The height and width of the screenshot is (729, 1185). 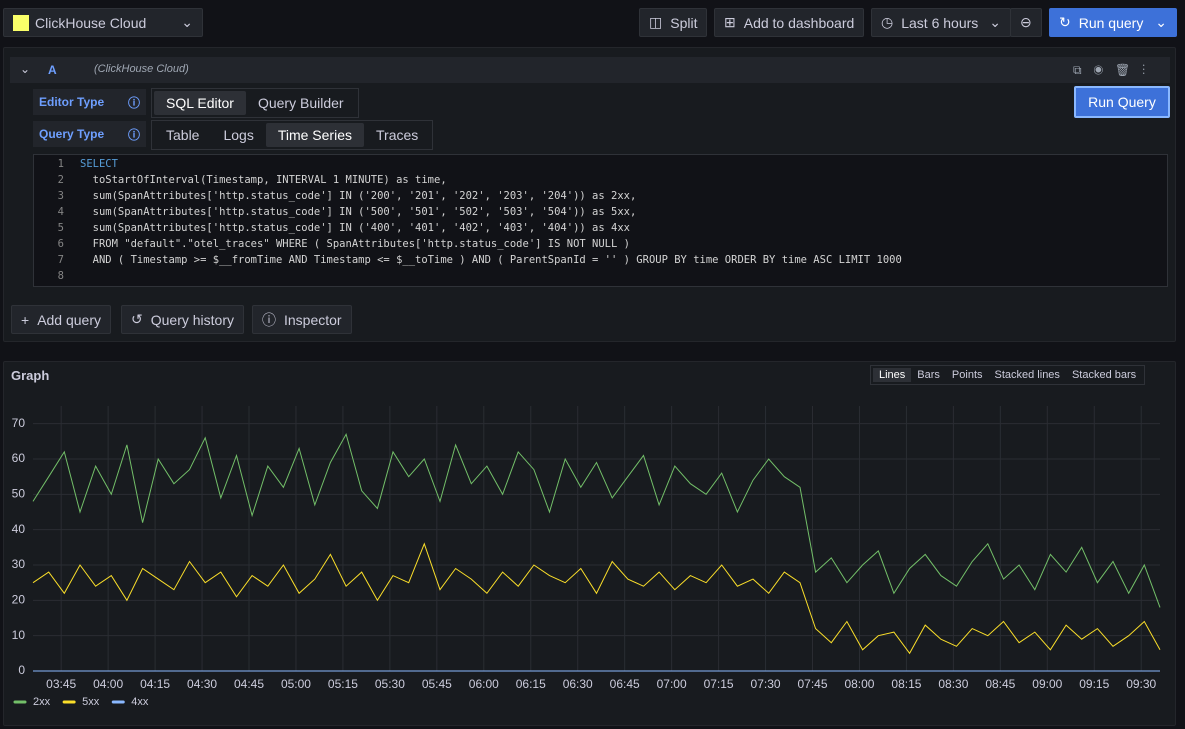 I want to click on x-tick-label: 05:00, so click(x=296, y=684).